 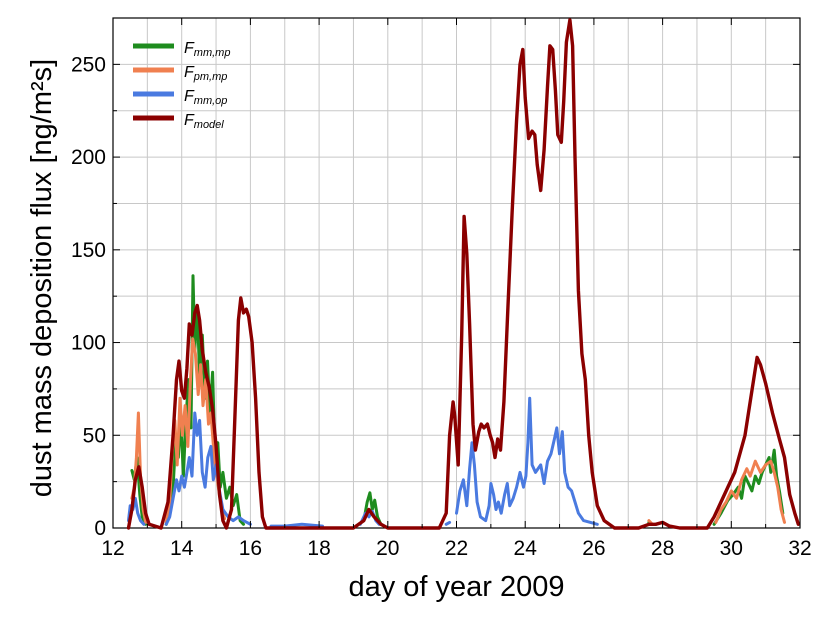 I want to click on y-tick-label: 100, so click(x=88, y=343).